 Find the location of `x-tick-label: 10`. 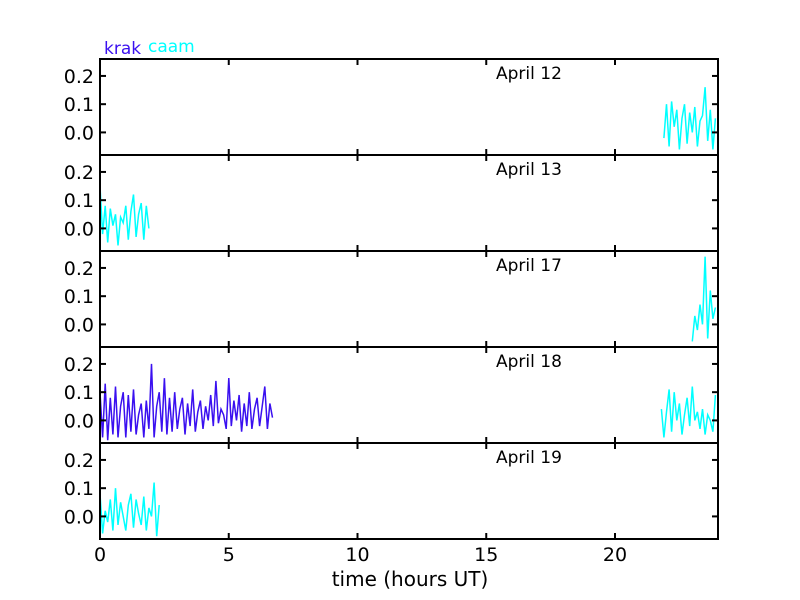

x-tick-label: 10 is located at coordinates (357, 555).